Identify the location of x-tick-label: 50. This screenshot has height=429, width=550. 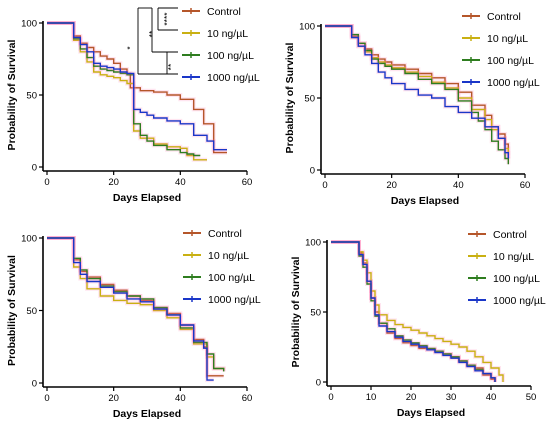
(531, 397).